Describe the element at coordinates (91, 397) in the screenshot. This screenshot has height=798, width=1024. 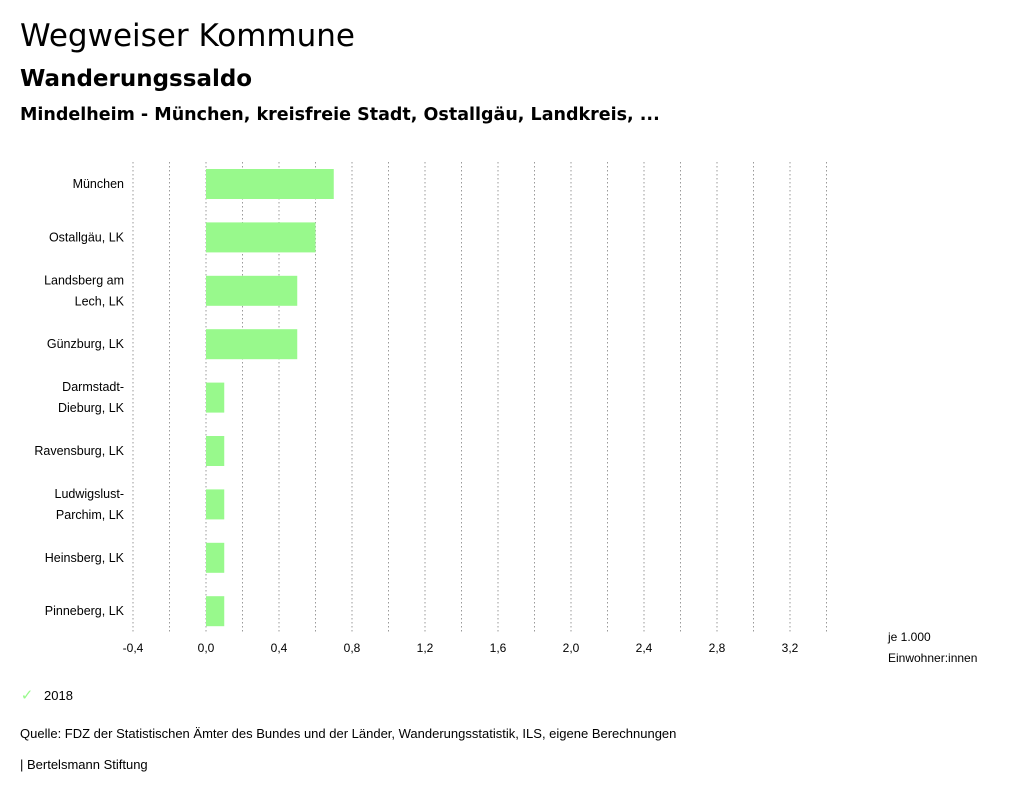
I see `category-label: Darmstadt-Dieburg, LK` at that location.